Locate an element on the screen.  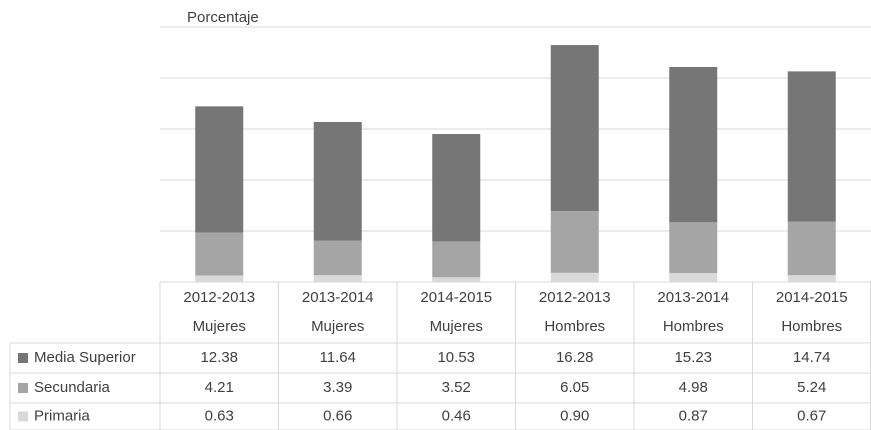
axis-title: Porcentaje is located at coordinates (223, 17).